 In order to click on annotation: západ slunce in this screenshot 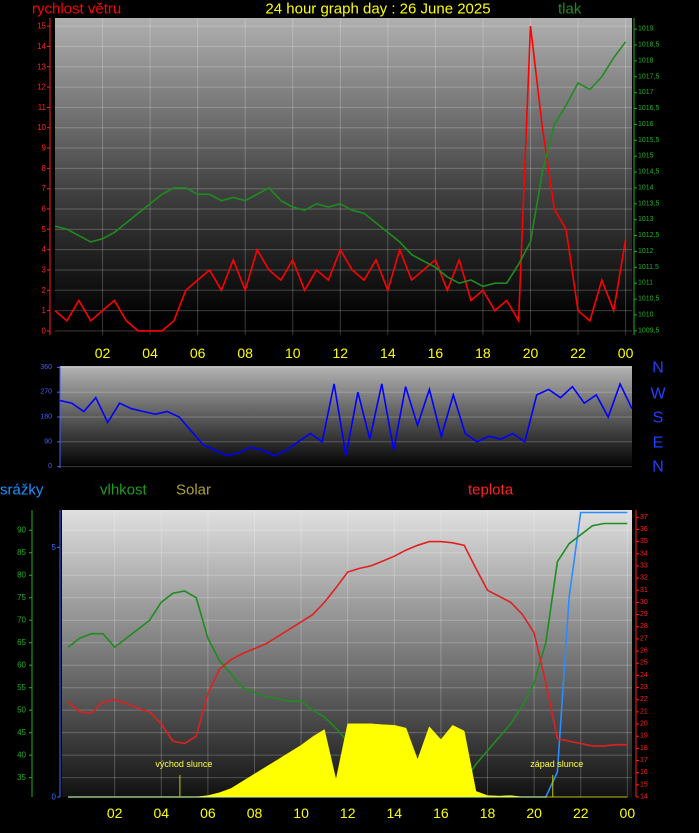, I will do `click(556, 764)`.